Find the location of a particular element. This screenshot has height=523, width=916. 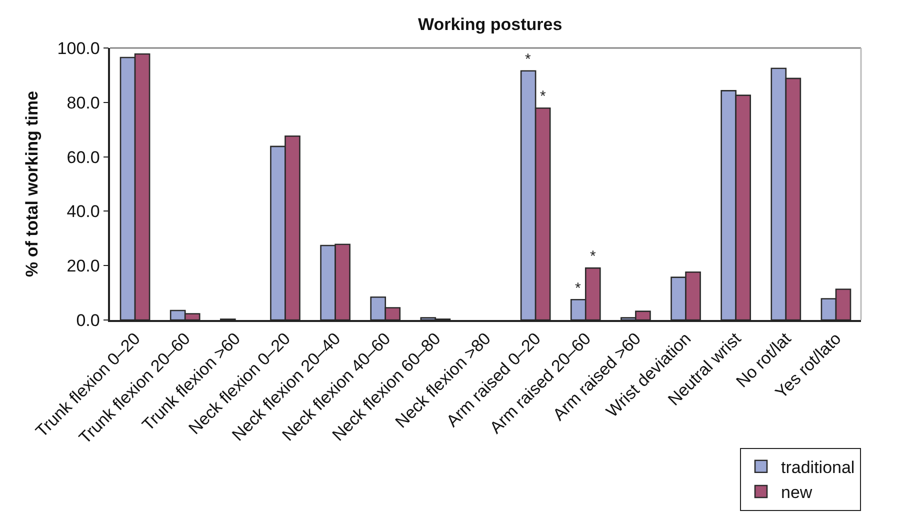

y-tick-label: 80.0 is located at coordinates (83, 102).